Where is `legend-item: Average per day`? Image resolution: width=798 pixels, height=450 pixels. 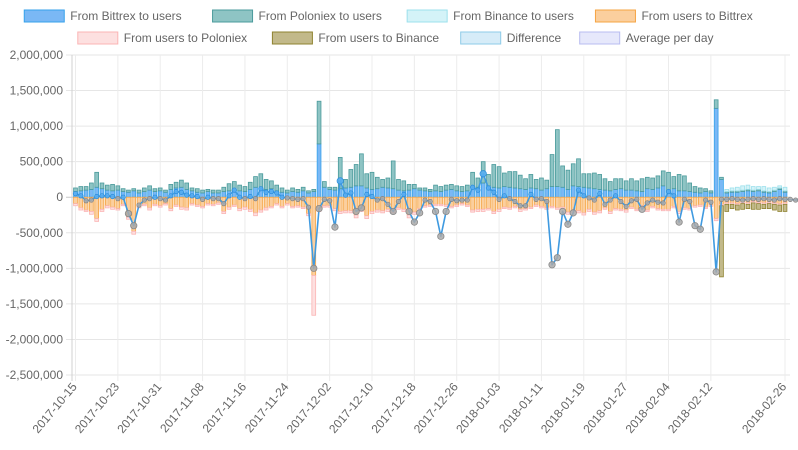 legend-item: Average per day is located at coordinates (646, 38).